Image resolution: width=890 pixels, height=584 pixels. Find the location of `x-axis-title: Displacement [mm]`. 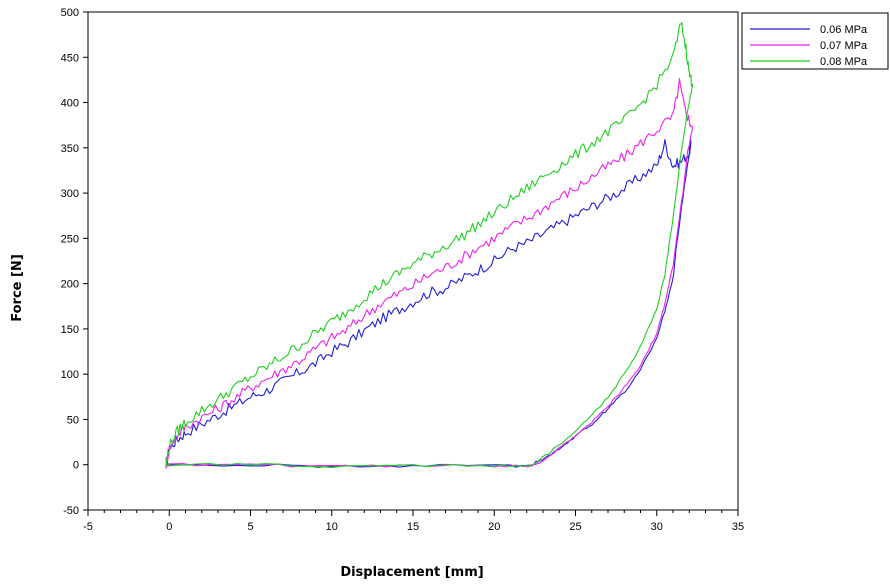

x-axis-title: Displacement [mm] is located at coordinates (411, 572).